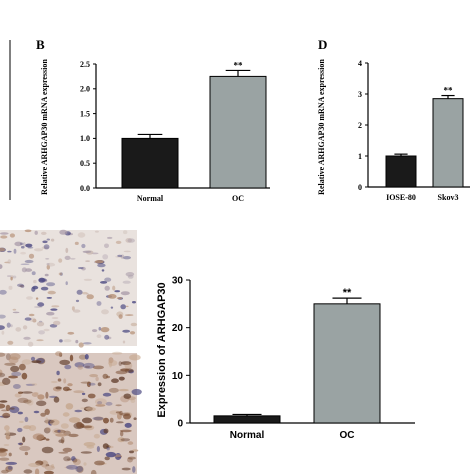 Image resolution: width=474 pixels, height=474 pixels. I want to click on chart-d-y-tick-label: 4, so click(360, 63).